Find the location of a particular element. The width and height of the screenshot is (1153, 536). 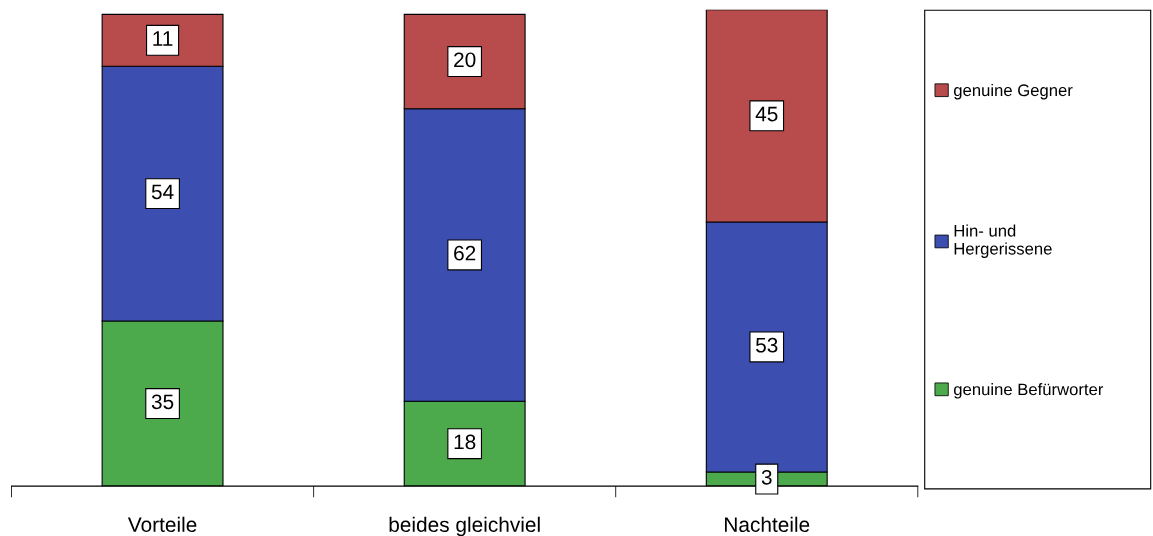

data-label: 20 is located at coordinates (465, 60).